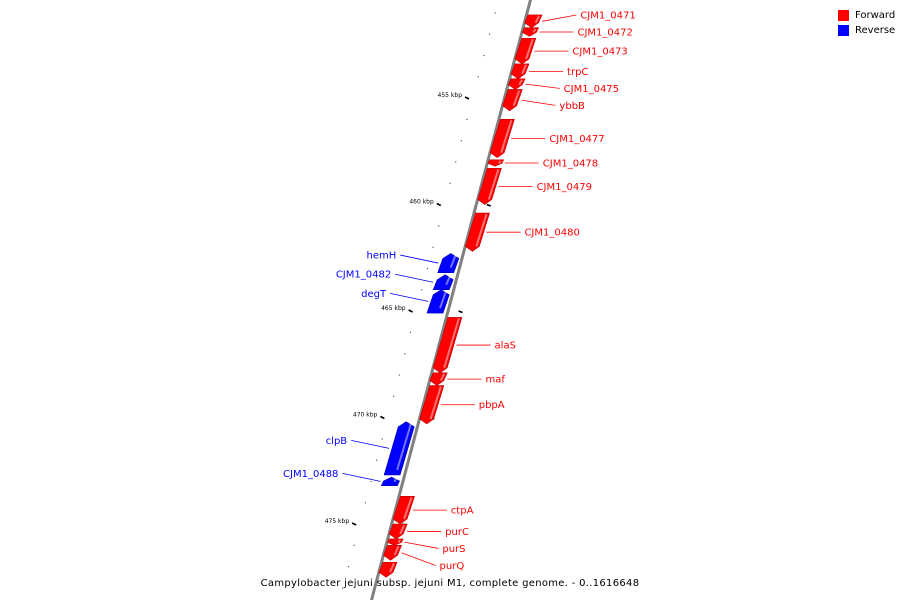 The image size is (900, 600). What do you see at coordinates (452, 566) in the screenshot?
I see `gene-label: purQ` at bounding box center [452, 566].